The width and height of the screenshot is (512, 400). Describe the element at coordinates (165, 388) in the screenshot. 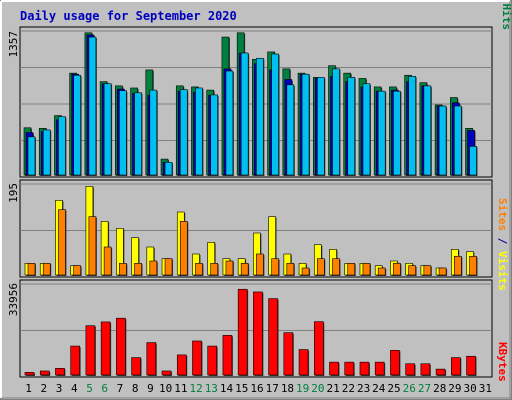

I see `x-tick-label-day-10: 10` at that location.